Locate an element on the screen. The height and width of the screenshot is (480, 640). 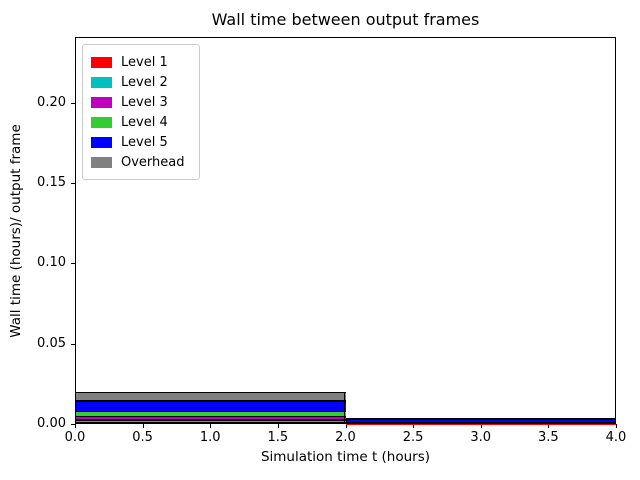
x-tick-label: 0.5 is located at coordinates (142, 437).